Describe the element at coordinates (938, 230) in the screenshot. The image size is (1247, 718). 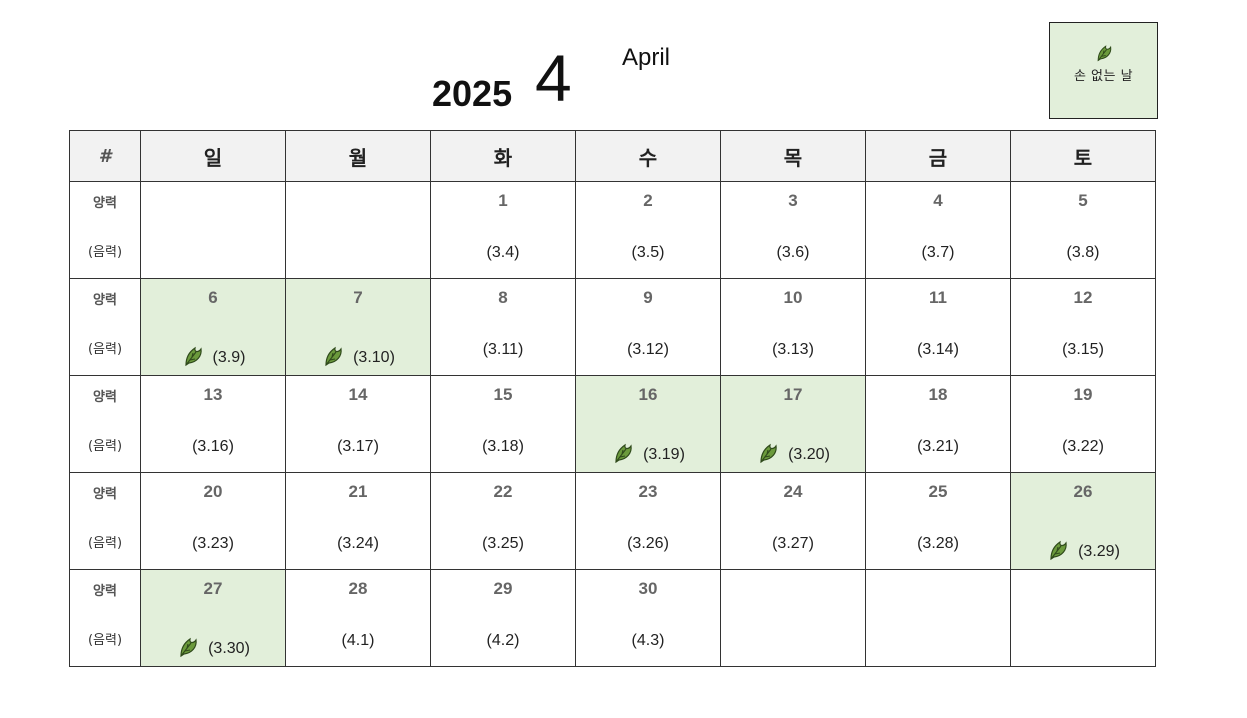
I see `day-cell-4: 4 (3.7)` at that location.